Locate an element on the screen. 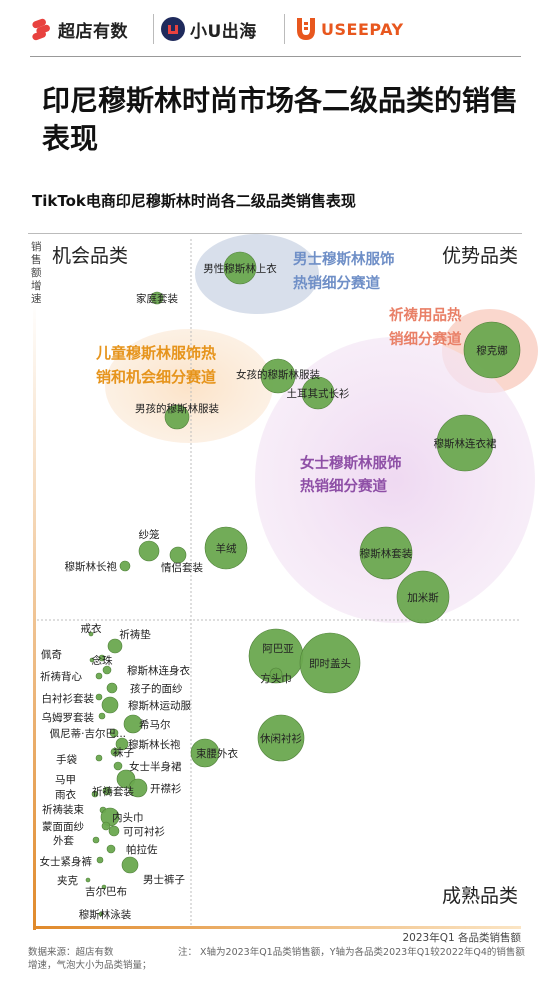  bubble-label: 男士裤子 is located at coordinates (164, 879).